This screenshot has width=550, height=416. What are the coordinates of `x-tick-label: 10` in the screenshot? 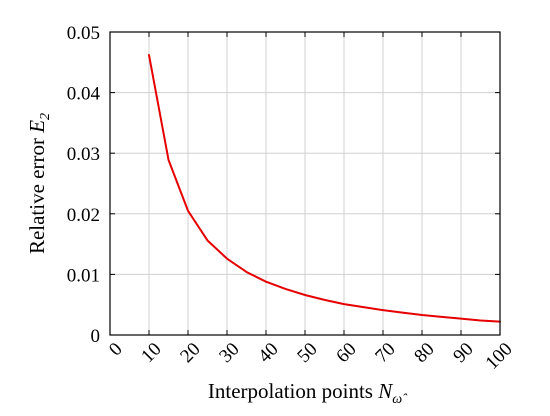 It's located at (151, 353).